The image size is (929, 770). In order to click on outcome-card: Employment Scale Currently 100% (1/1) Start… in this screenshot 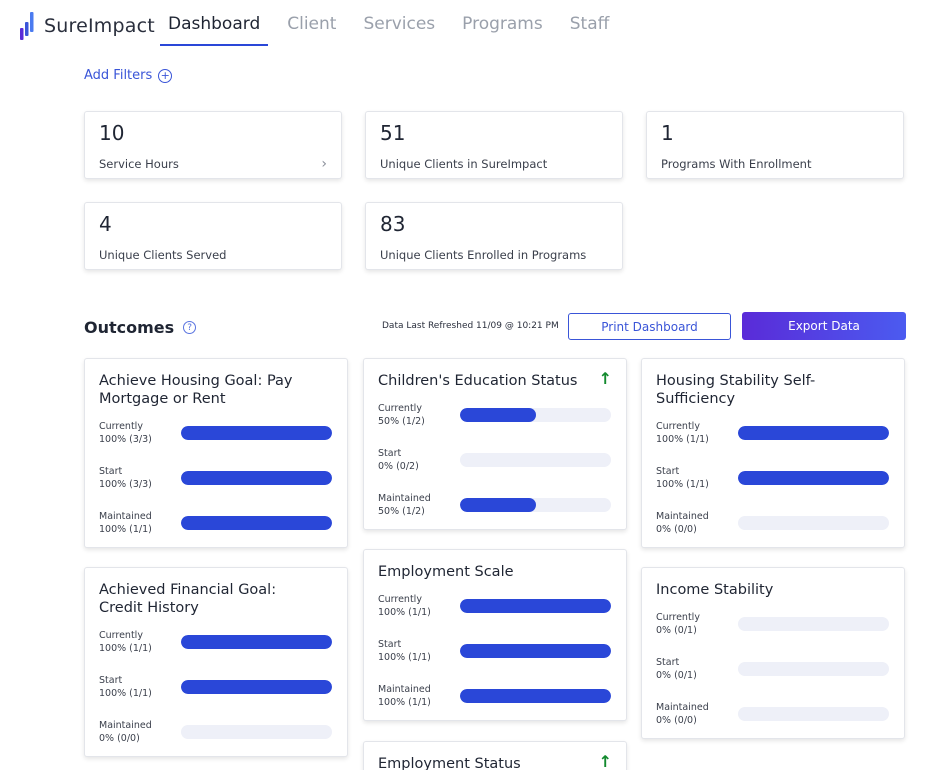, I will do `click(495, 635)`.